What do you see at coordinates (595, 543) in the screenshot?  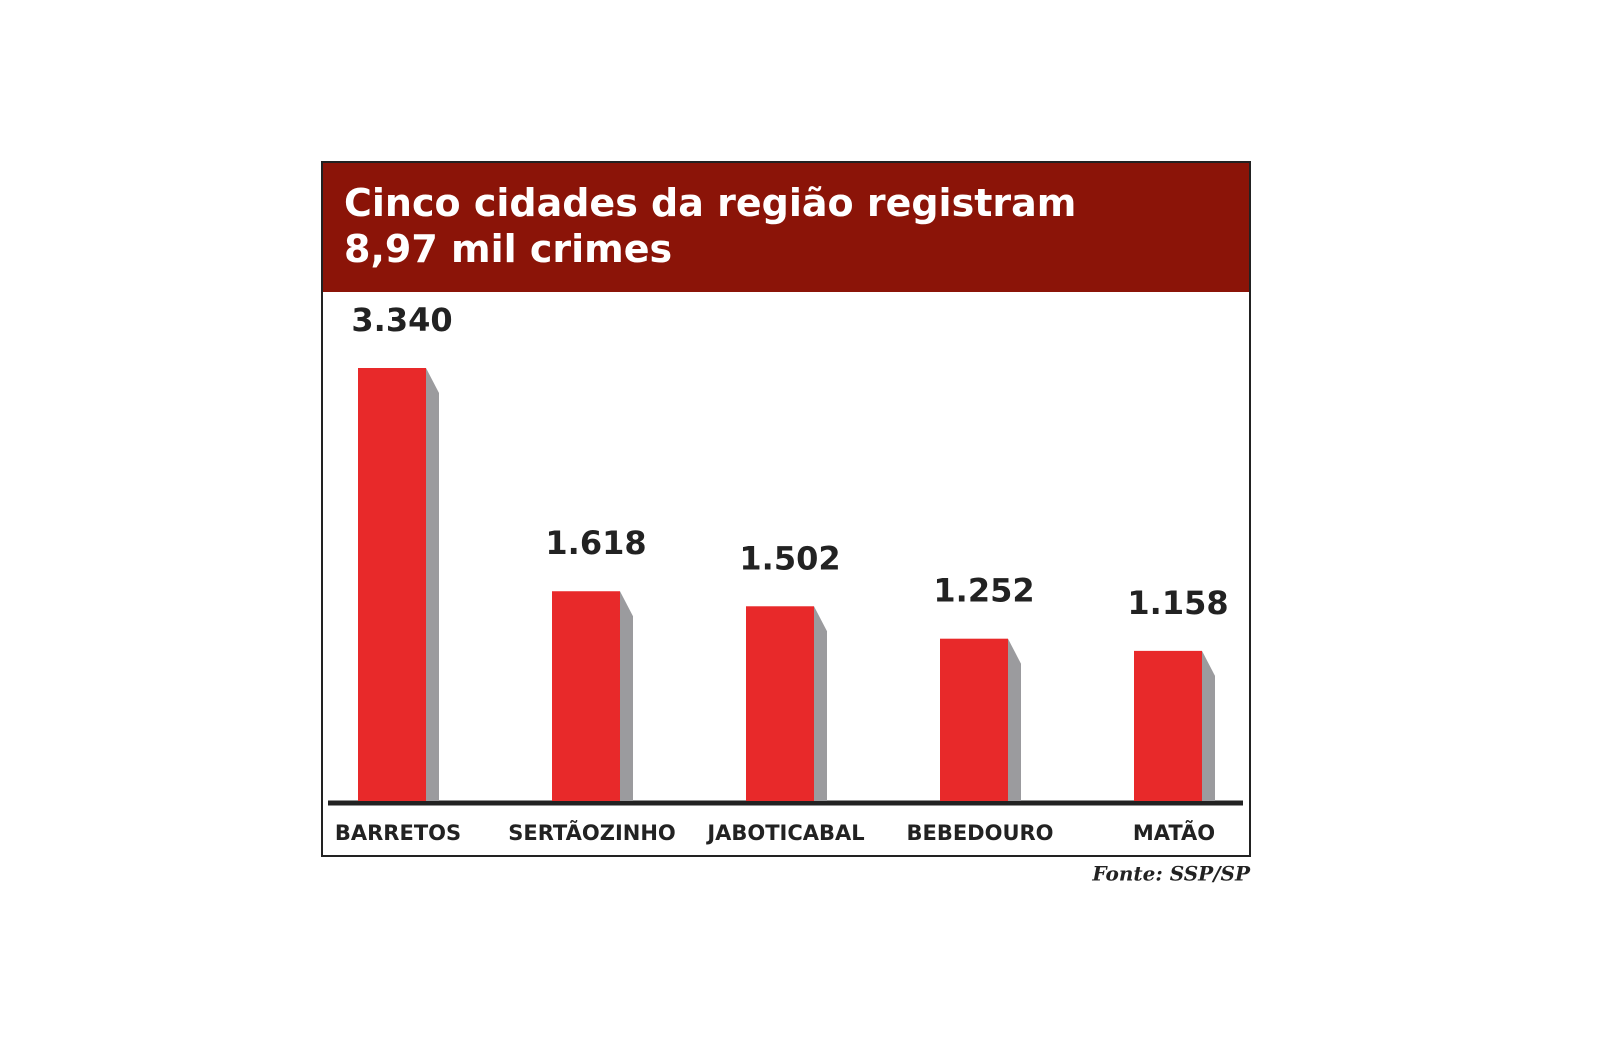 I see `value-label: 1.618` at bounding box center [595, 543].